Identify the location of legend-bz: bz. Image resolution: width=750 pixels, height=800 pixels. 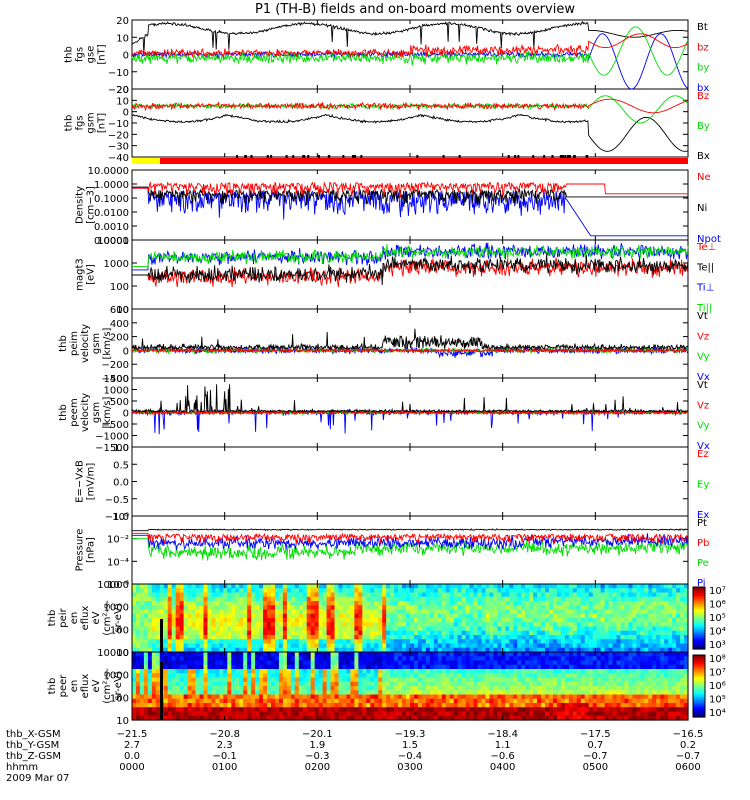
(703, 47).